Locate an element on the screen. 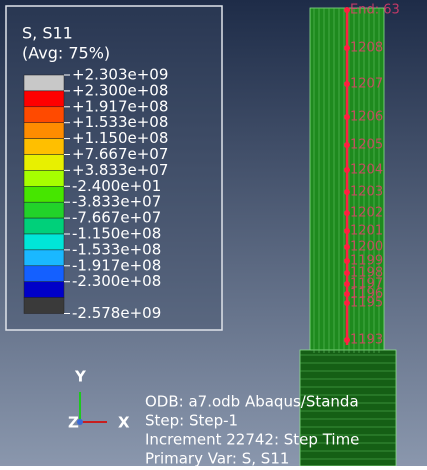  node-label: 1200 is located at coordinates (366, 247).